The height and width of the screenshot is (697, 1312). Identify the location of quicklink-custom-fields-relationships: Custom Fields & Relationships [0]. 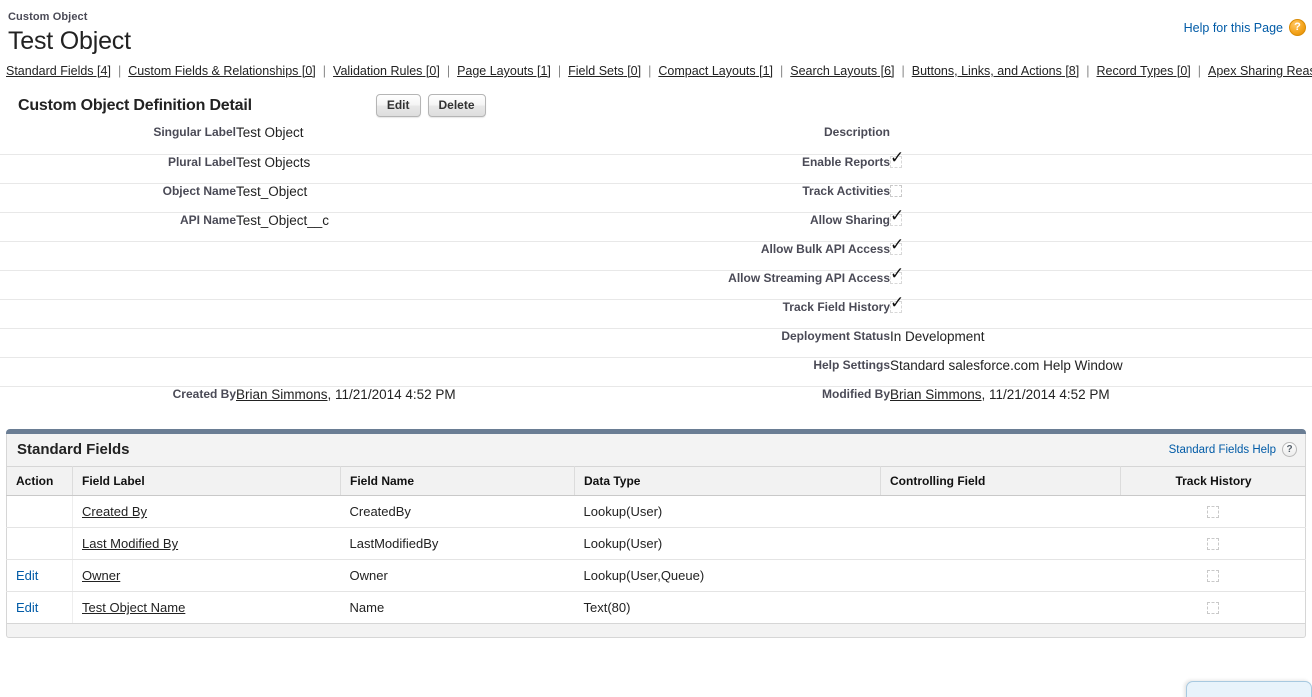
(222, 71).